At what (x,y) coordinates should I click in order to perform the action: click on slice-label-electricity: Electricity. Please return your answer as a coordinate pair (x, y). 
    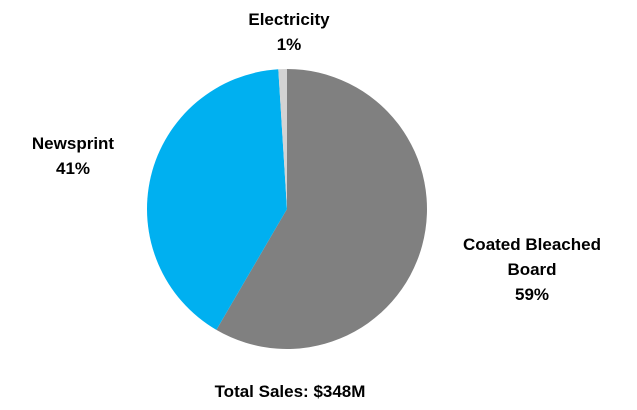
    Looking at the image, I should click on (289, 19).